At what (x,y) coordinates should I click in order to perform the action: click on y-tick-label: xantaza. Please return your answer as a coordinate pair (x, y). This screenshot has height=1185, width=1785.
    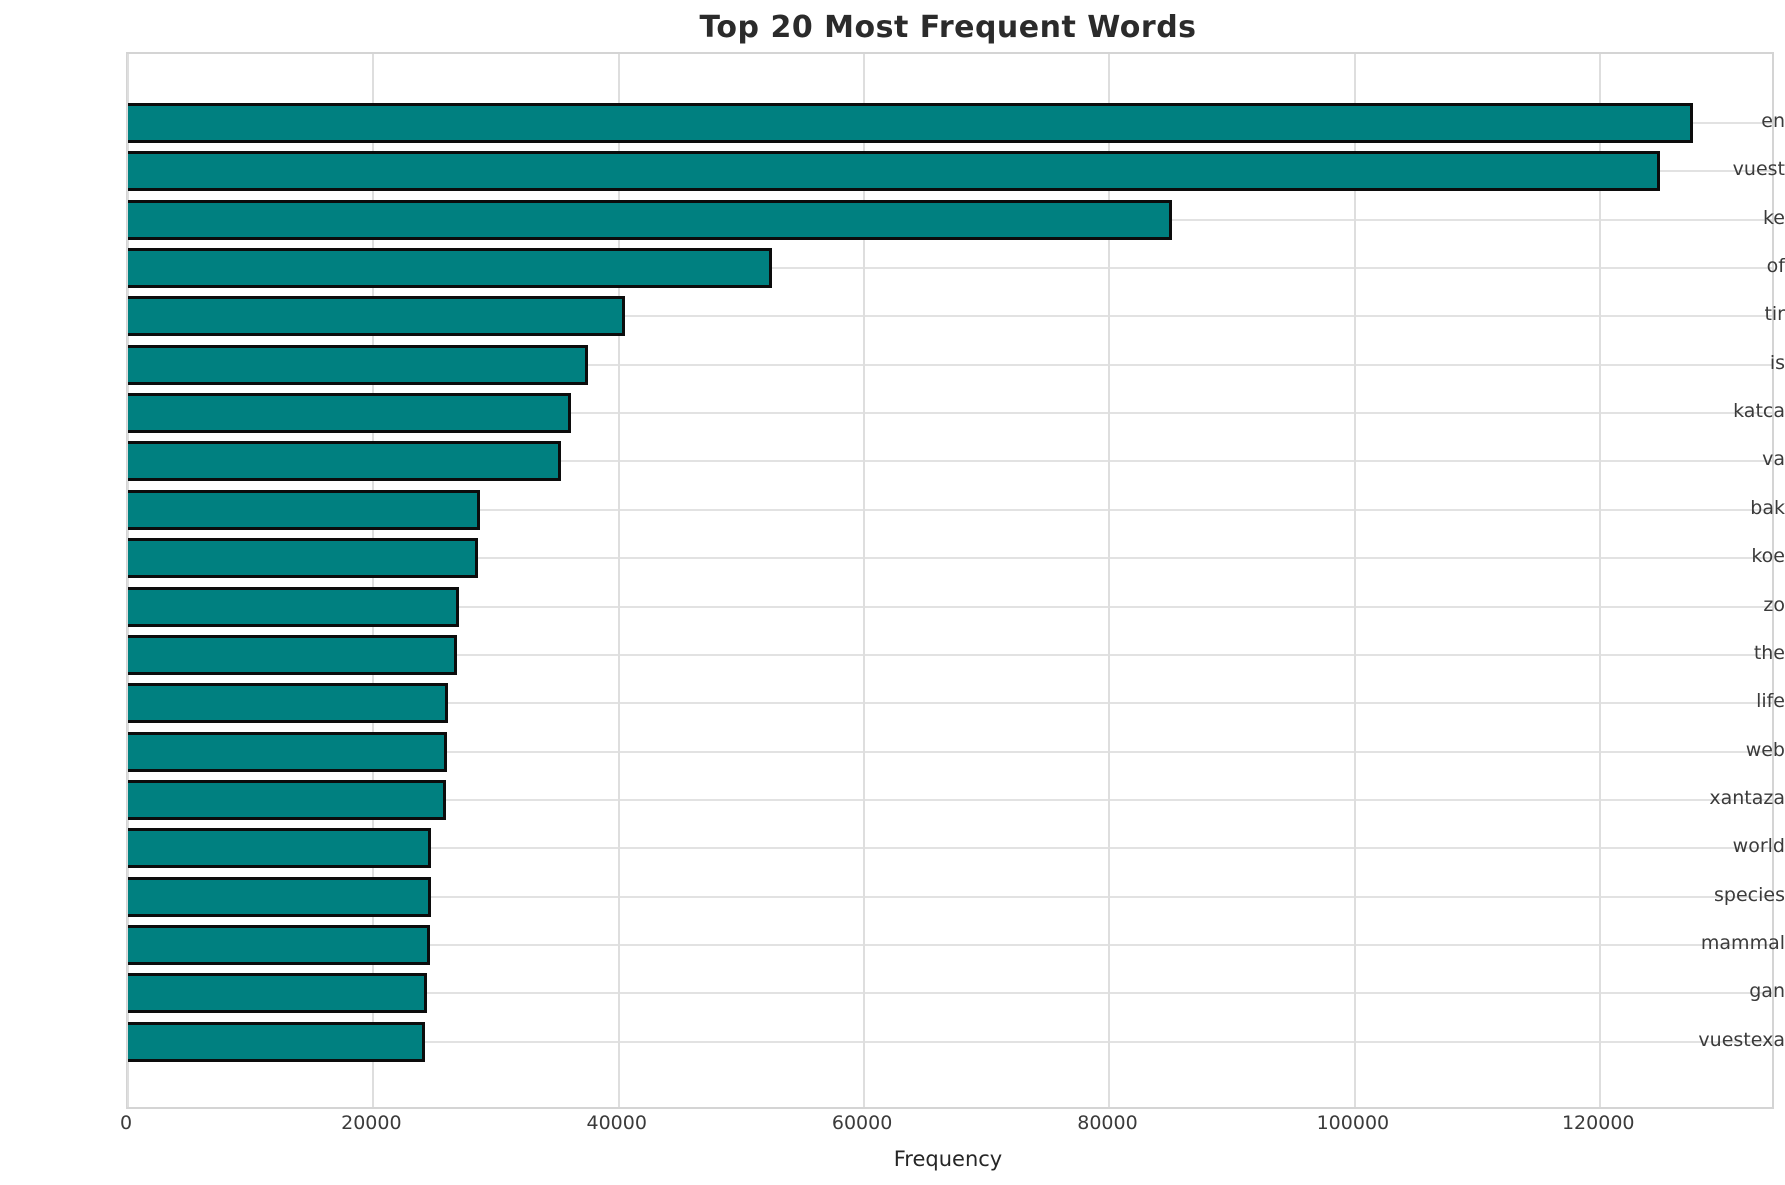
    Looking at the image, I should click on (1747, 797).